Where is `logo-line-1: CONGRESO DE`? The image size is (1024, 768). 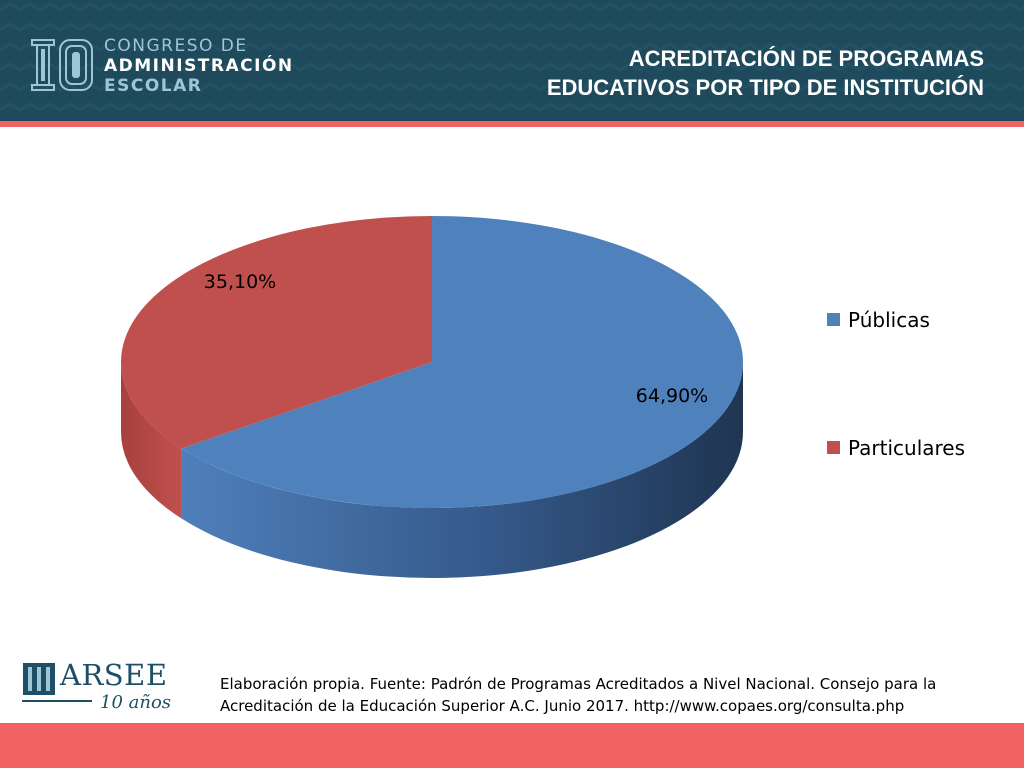 logo-line-1: CONGRESO DE is located at coordinates (176, 46).